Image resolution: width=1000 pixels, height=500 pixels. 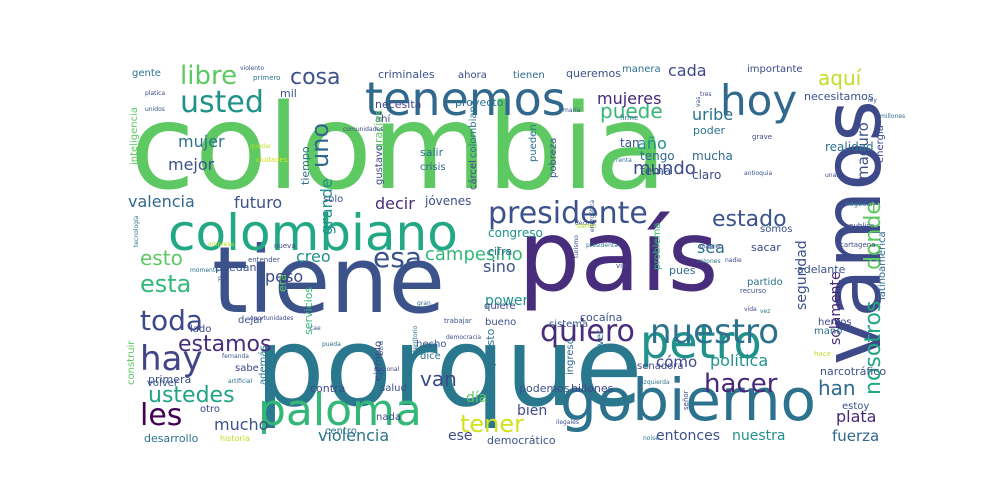 I want to click on cloud-word: sino, so click(x=499, y=266).